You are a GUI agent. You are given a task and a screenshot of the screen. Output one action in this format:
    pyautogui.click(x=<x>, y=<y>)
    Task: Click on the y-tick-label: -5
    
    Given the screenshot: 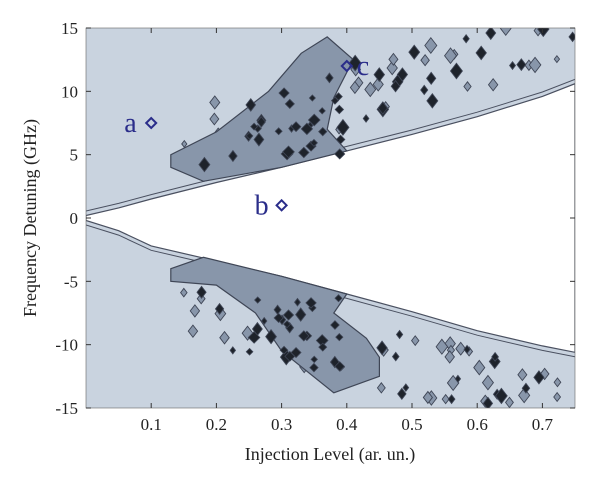 What is the action you would take?
    pyautogui.click(x=71, y=281)
    